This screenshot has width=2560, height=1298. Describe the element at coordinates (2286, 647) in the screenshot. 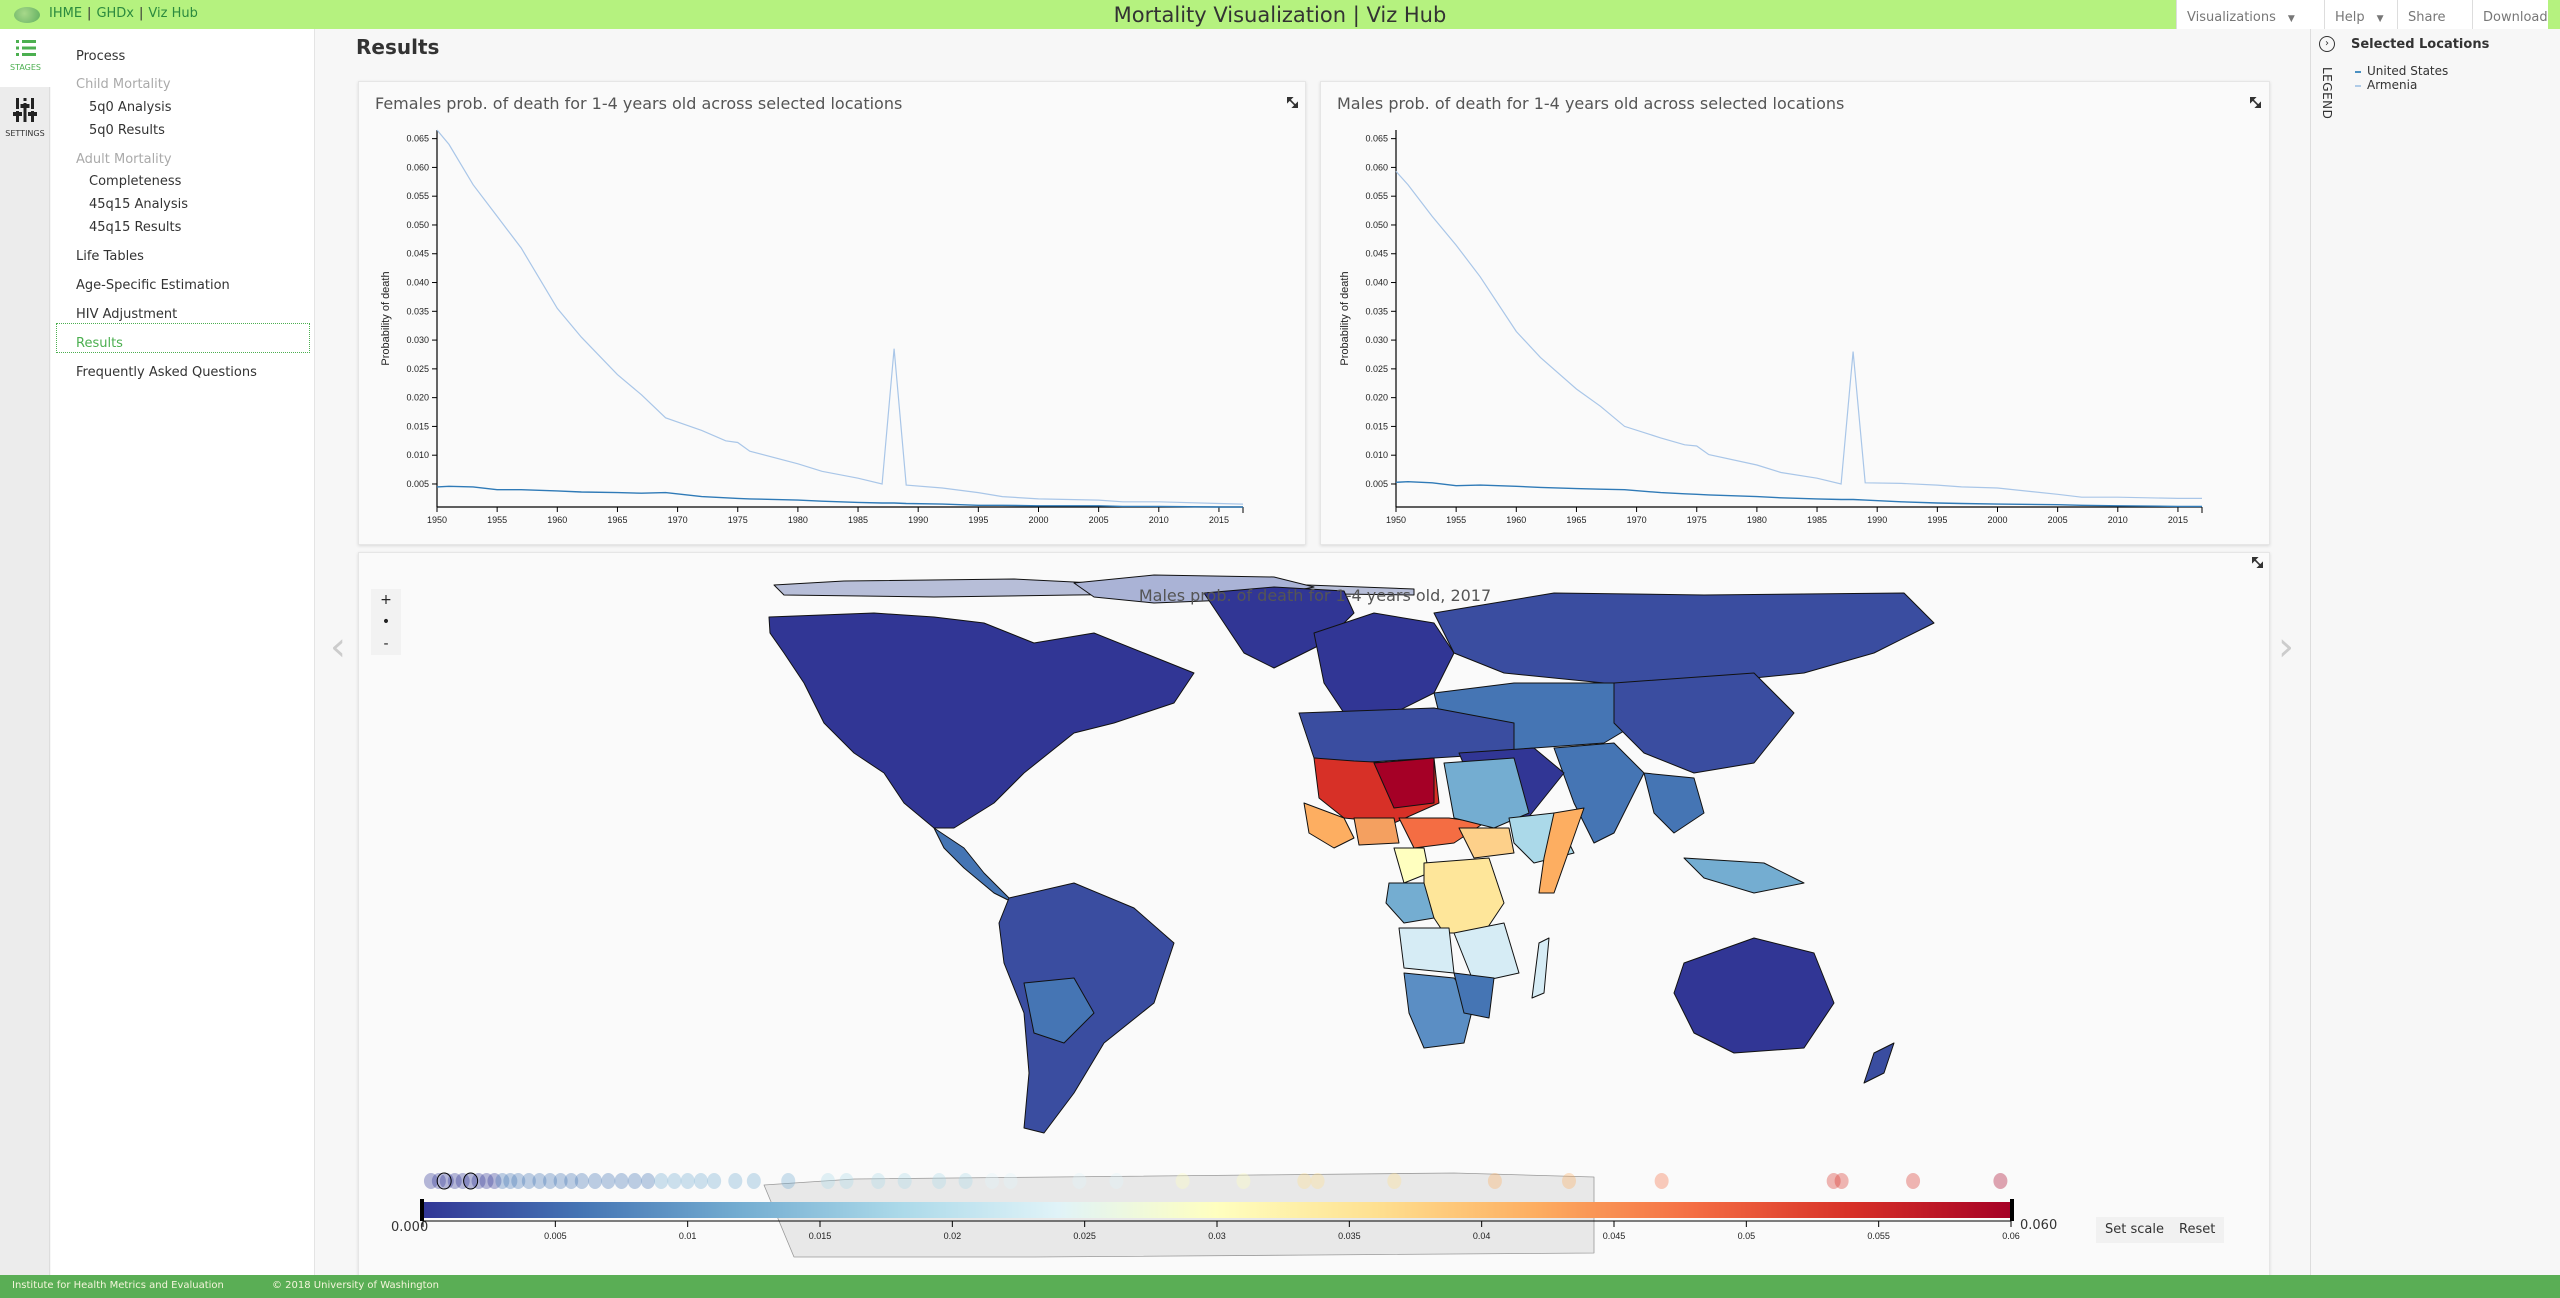

I see `next-arrow-button: ›` at that location.